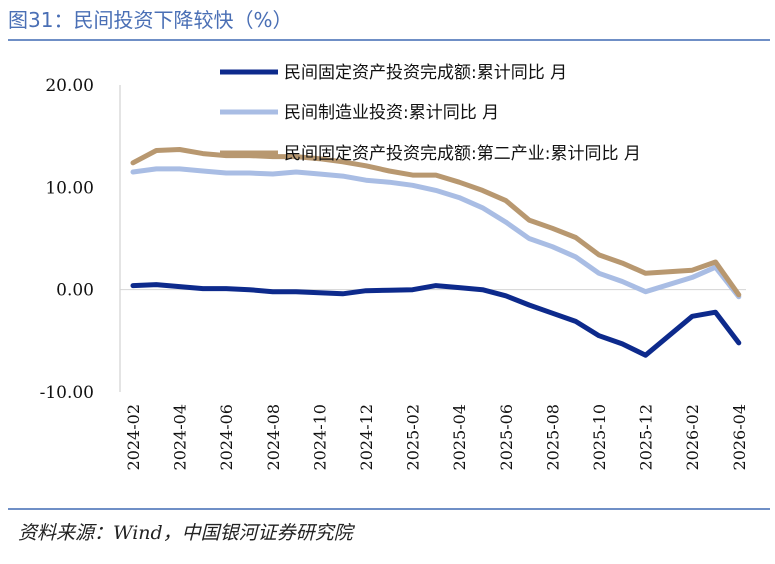 This screenshot has height=564, width=775. I want to click on y-tick-label: 0.00, so click(75, 291).